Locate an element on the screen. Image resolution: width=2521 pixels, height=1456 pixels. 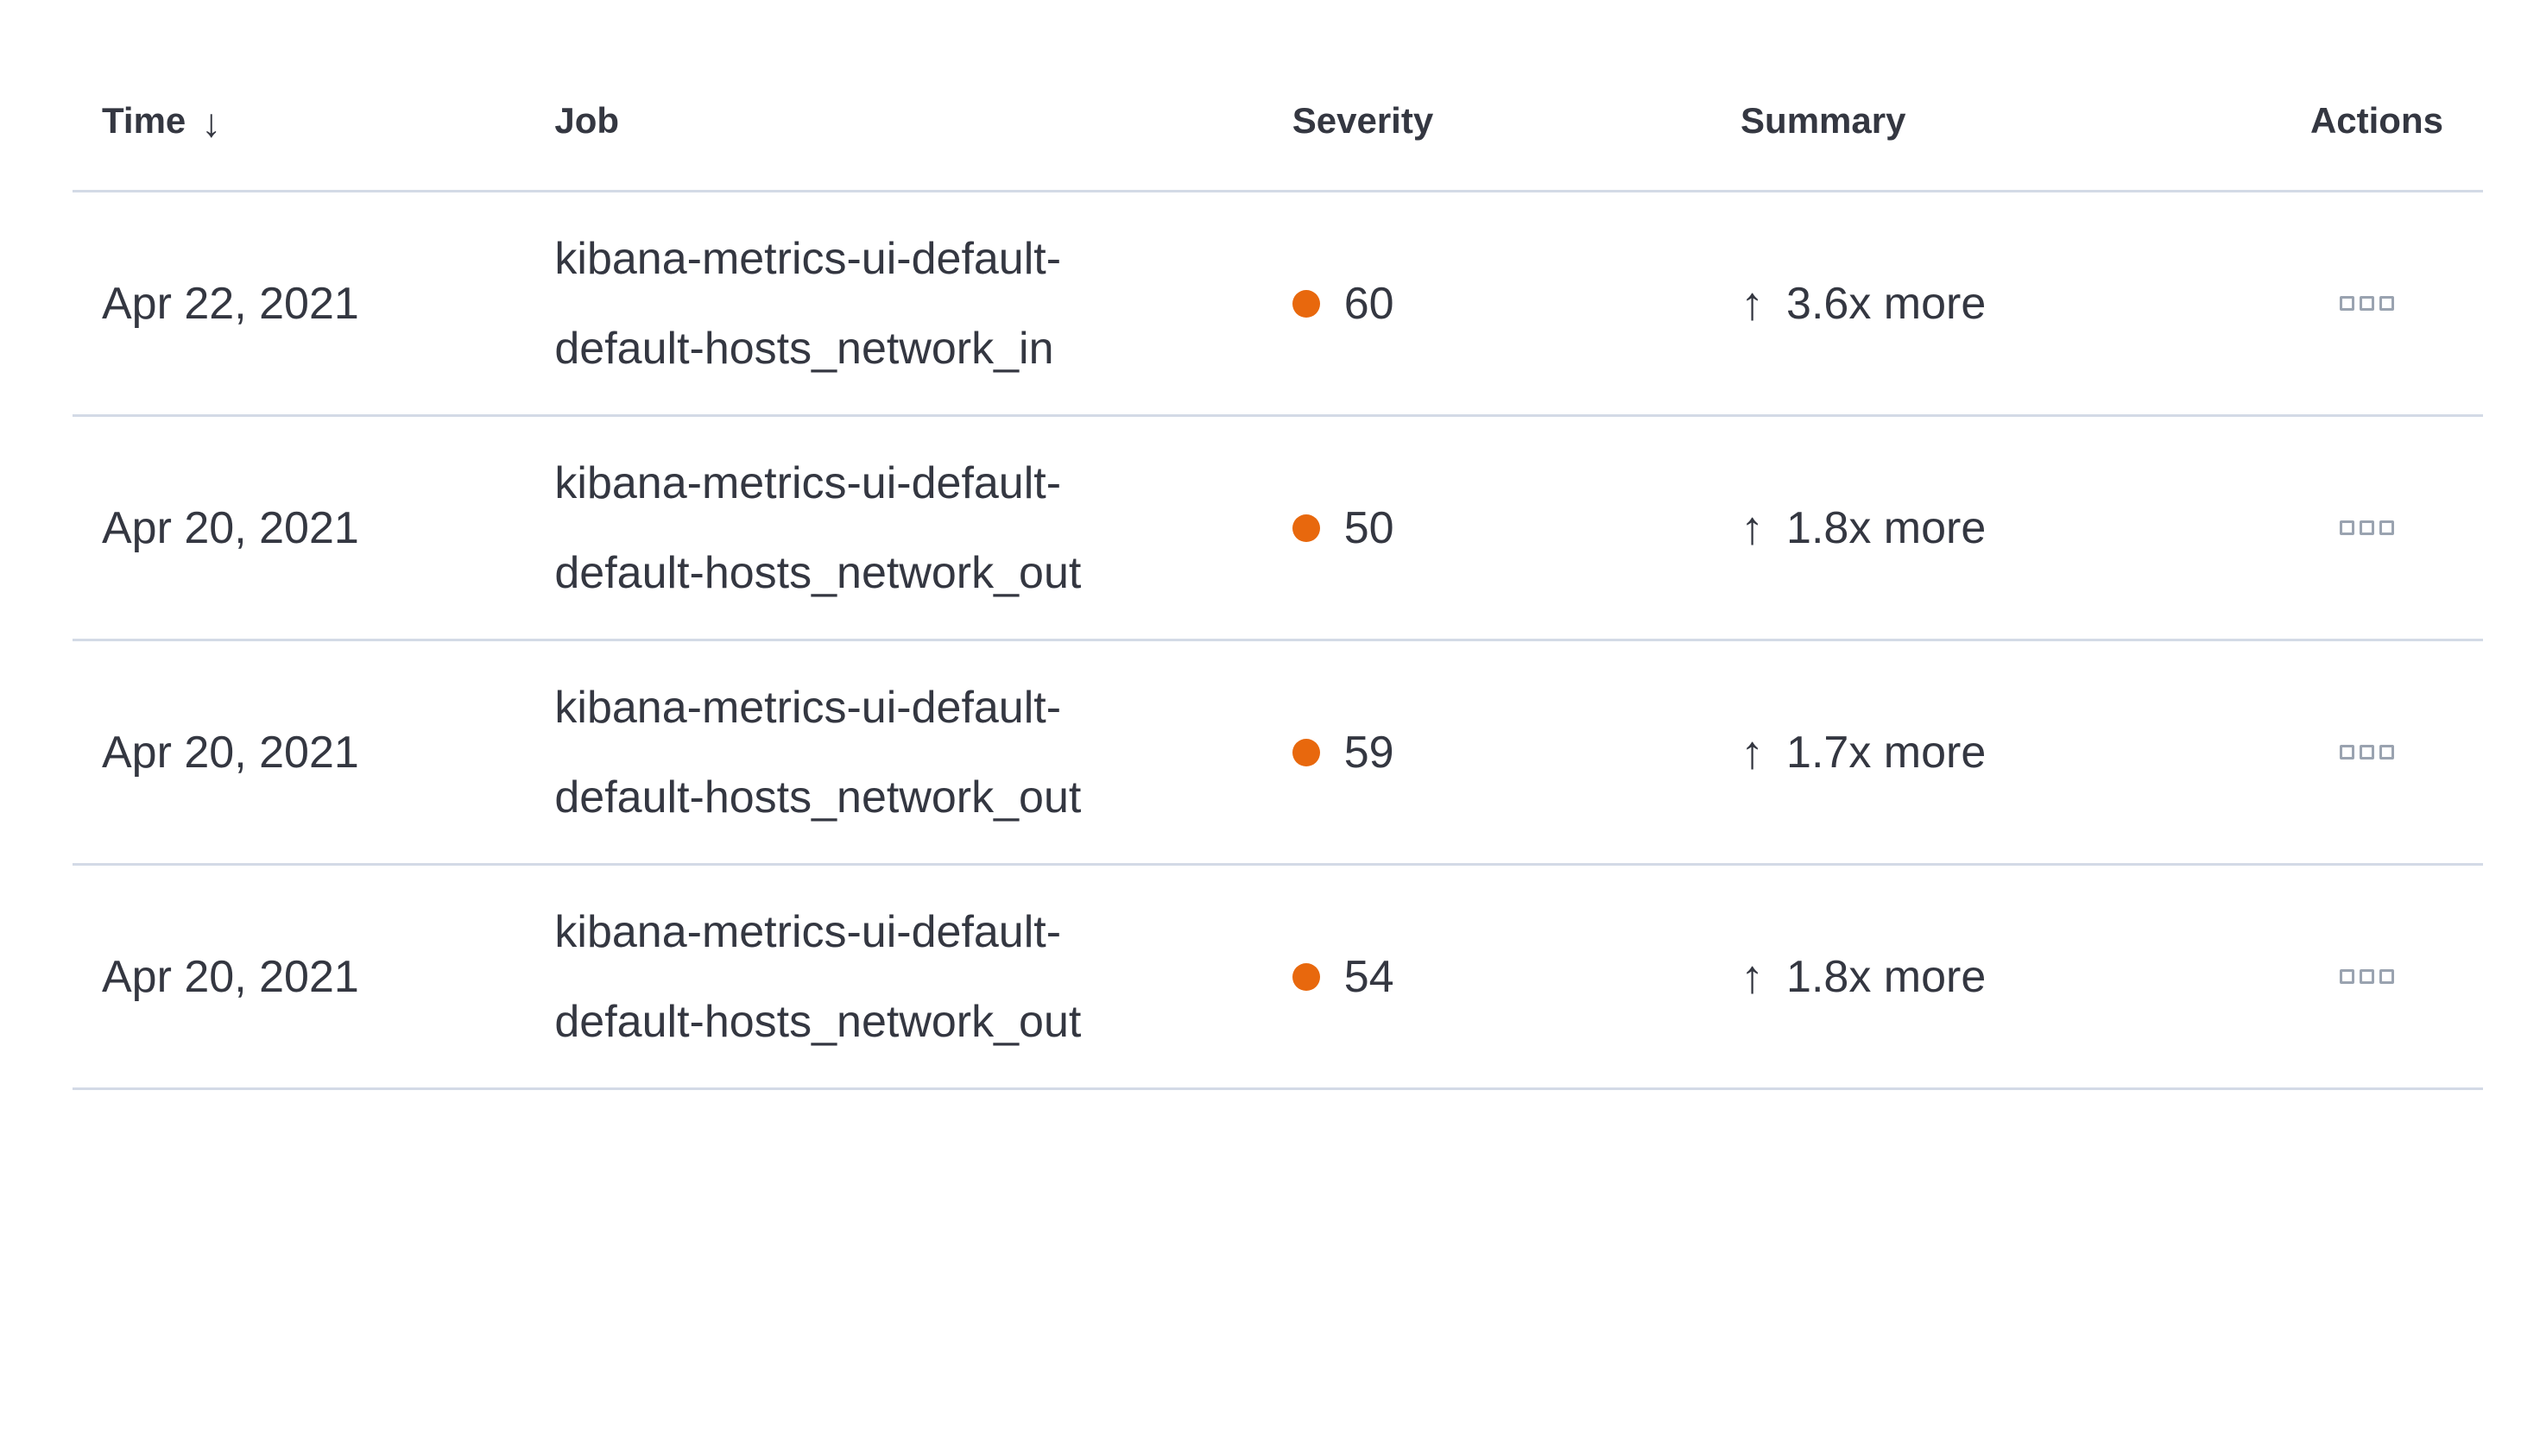
table-header-row: Time ↓ Job Severity Summary Actions is located at coordinates (1278, 122).